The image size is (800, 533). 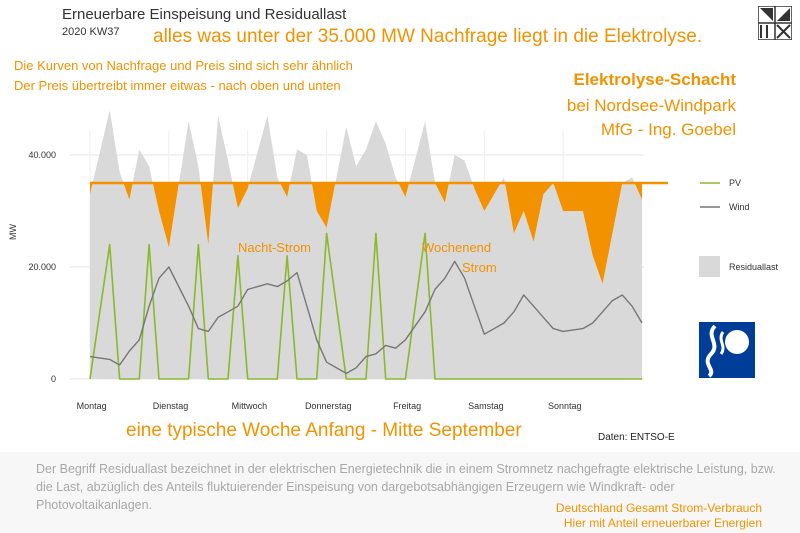 I want to click on legend-swatch, so click(x=709, y=266).